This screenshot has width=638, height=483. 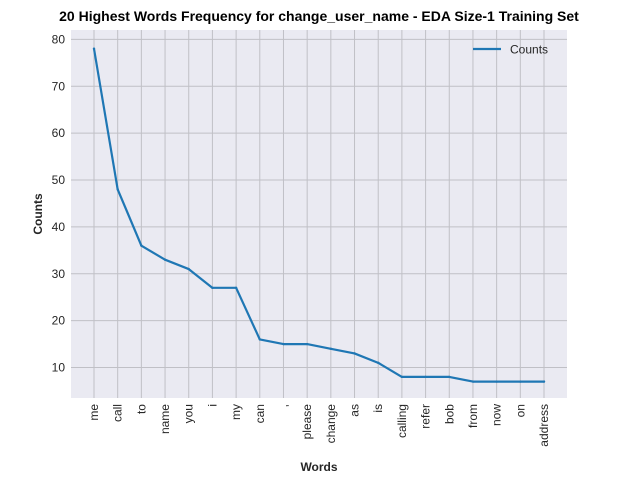 What do you see at coordinates (94, 412) in the screenshot?
I see `x-tick-label: me` at bounding box center [94, 412].